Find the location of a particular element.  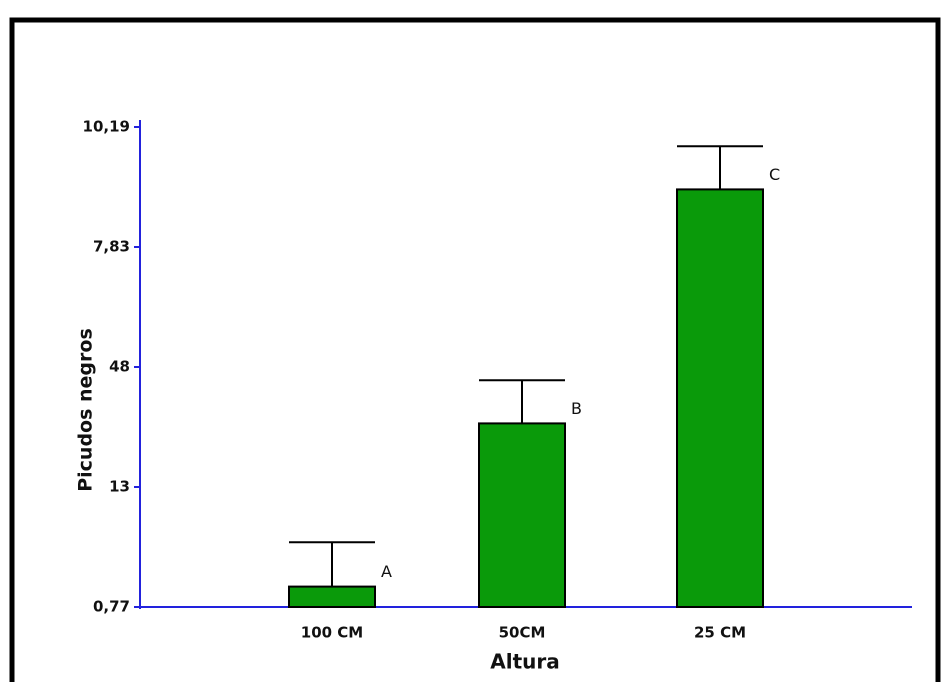

y-tick-label: 10,19 is located at coordinates (106, 127).